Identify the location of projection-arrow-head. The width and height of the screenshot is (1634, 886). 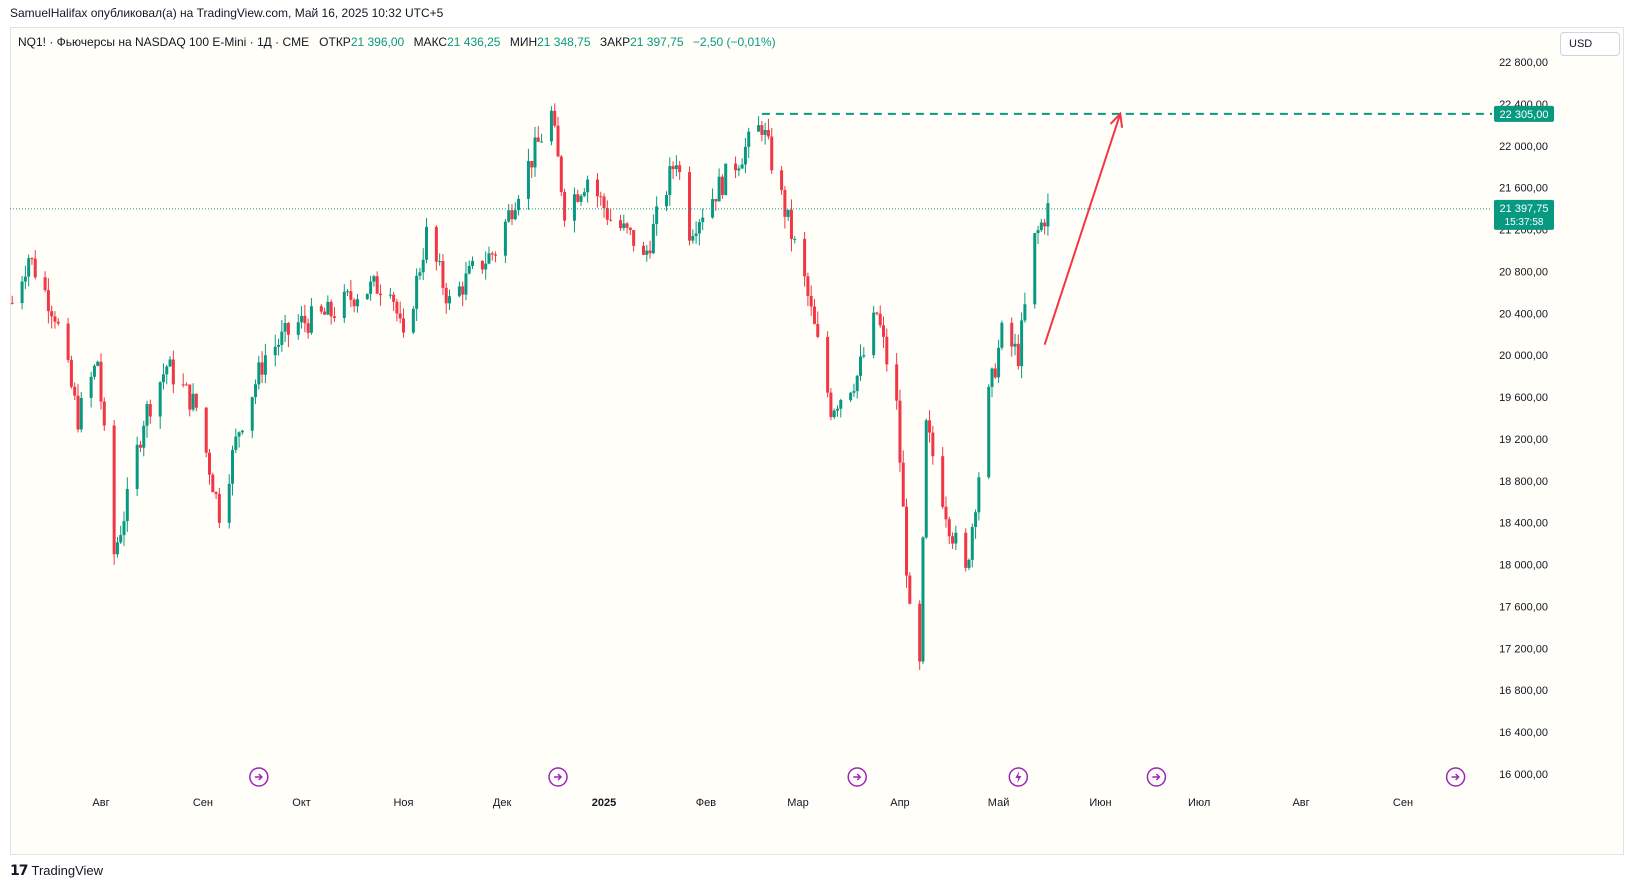
(1116, 119).